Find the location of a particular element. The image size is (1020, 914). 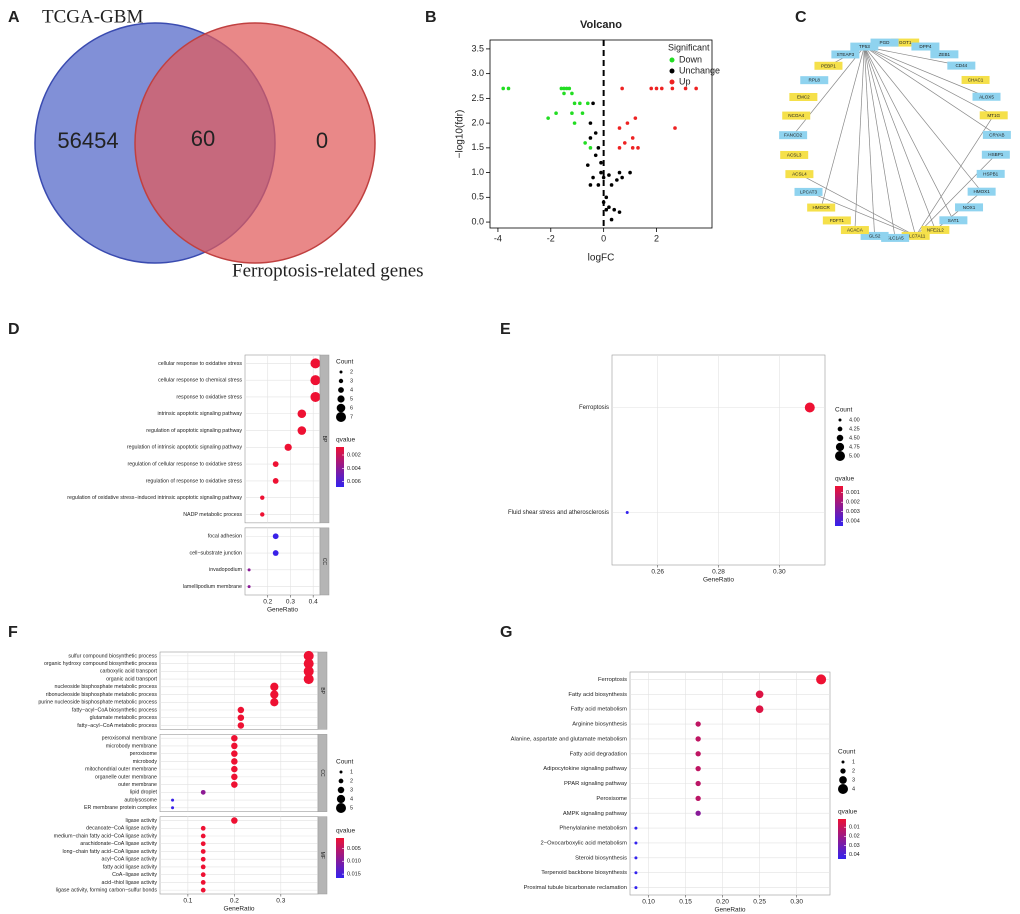

color-legend-title: qvalue is located at coordinates (845, 479).